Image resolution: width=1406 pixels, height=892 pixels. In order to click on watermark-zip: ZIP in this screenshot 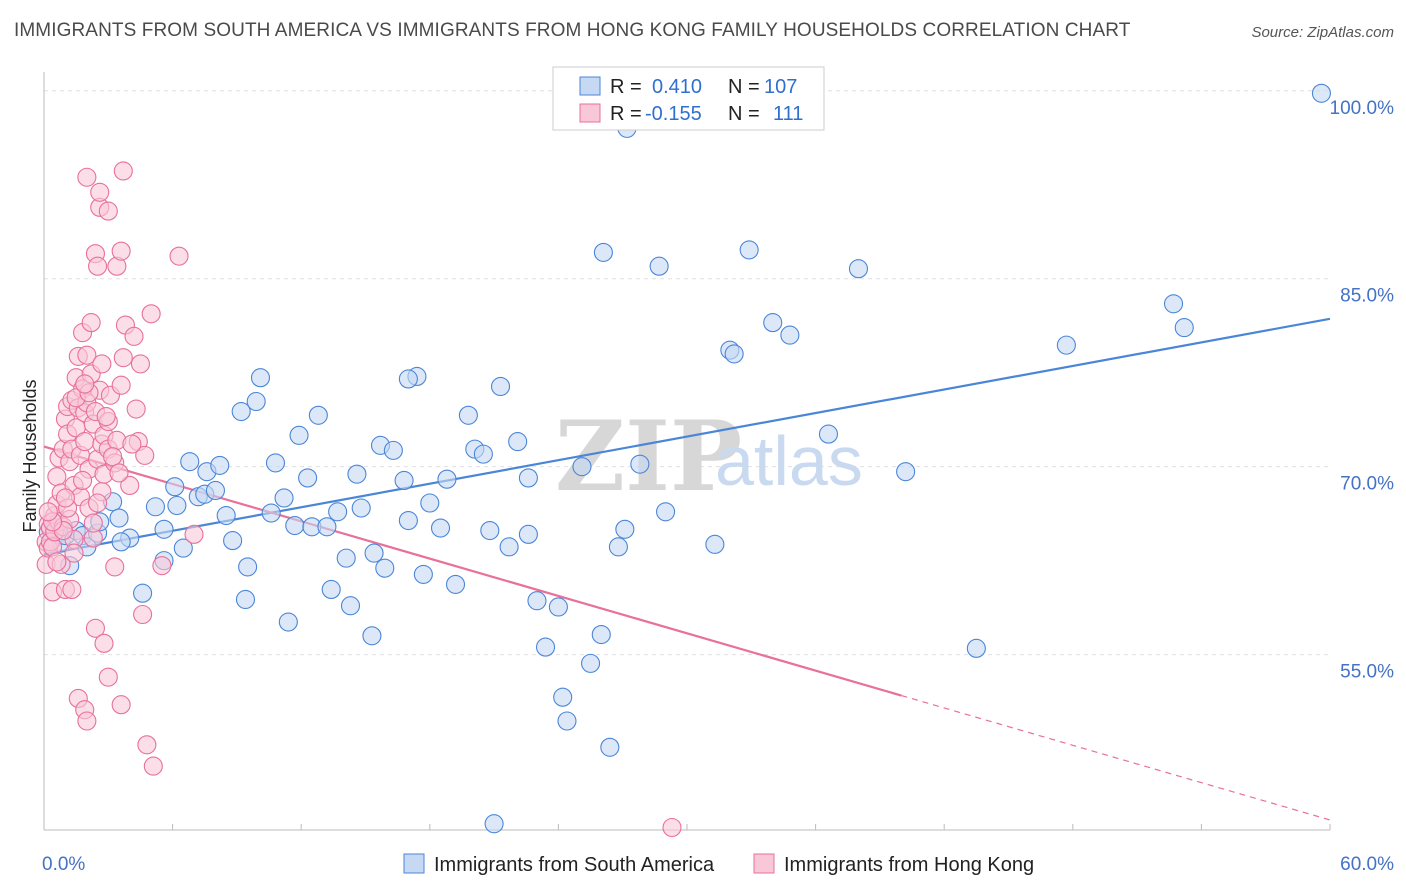, I will do `click(648, 456)`.